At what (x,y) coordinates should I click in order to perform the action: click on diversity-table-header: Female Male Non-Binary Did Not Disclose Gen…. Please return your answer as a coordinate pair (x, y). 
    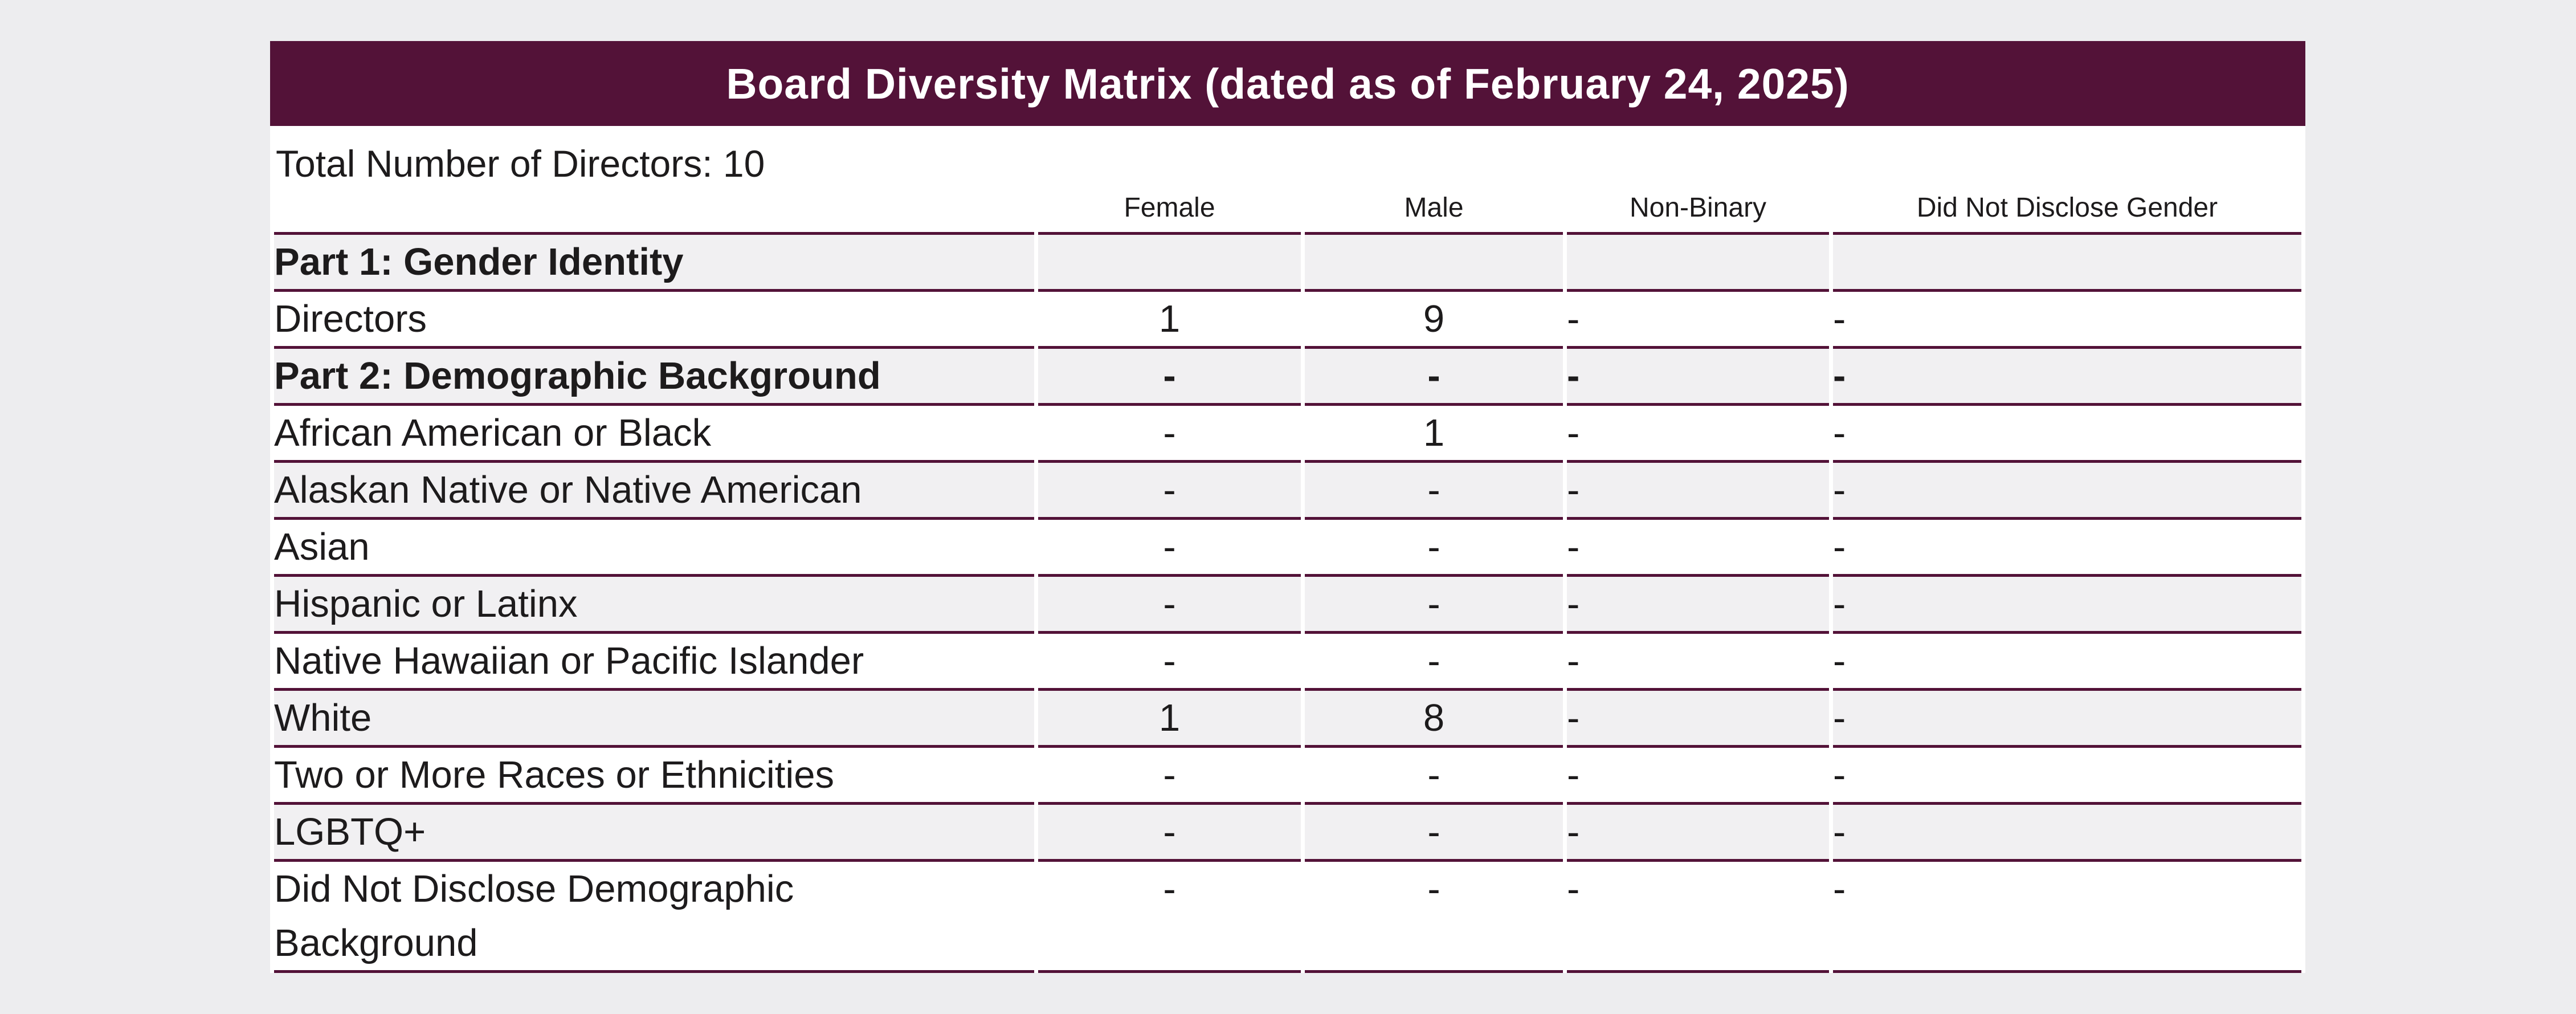
    Looking at the image, I should click on (1287, 210).